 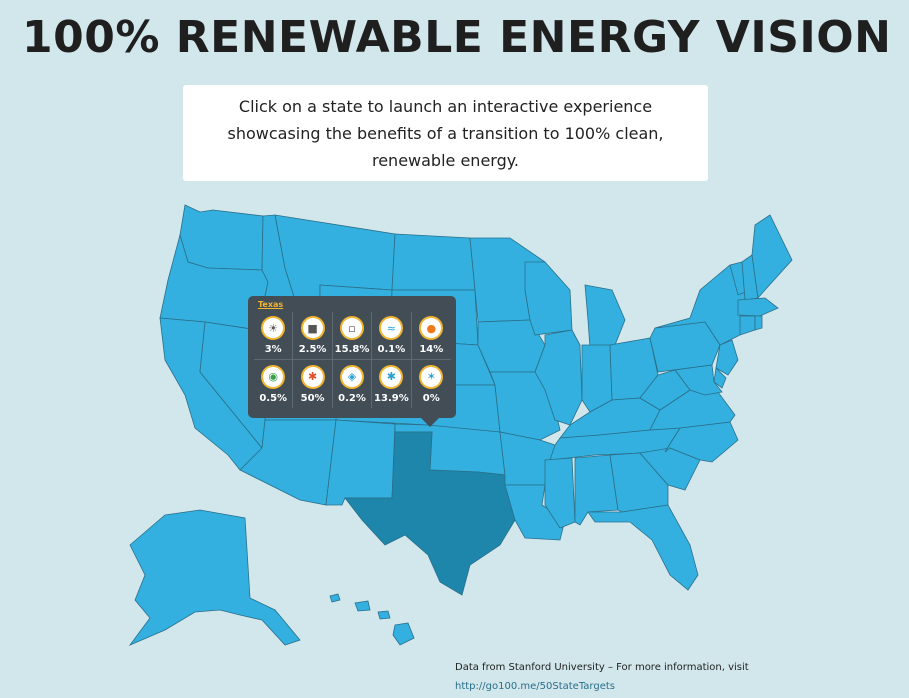 I want to click on energy-item: ◉ 0.5%, so click(x=274, y=384).